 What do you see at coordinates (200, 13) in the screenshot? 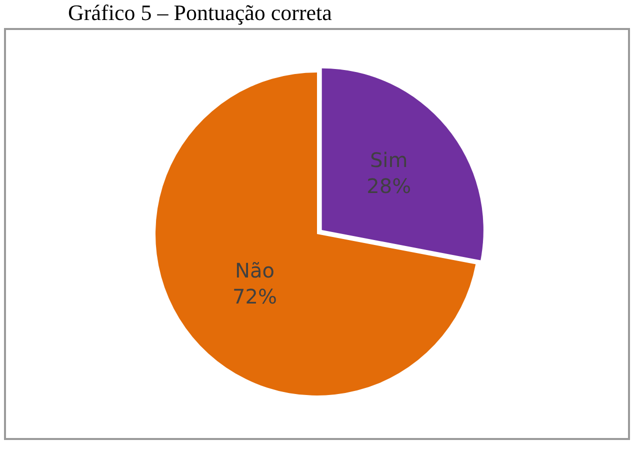
I see `chart-title: Gráfico 5 – Pontuação correta` at bounding box center [200, 13].